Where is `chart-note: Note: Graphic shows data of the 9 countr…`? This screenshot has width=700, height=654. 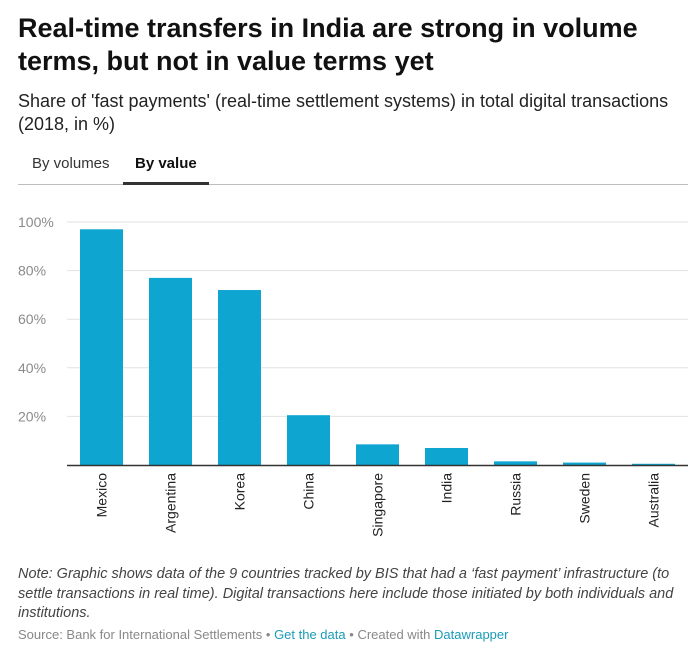 chart-note: Note: Graphic shows data of the 9 countr… is located at coordinates (346, 593).